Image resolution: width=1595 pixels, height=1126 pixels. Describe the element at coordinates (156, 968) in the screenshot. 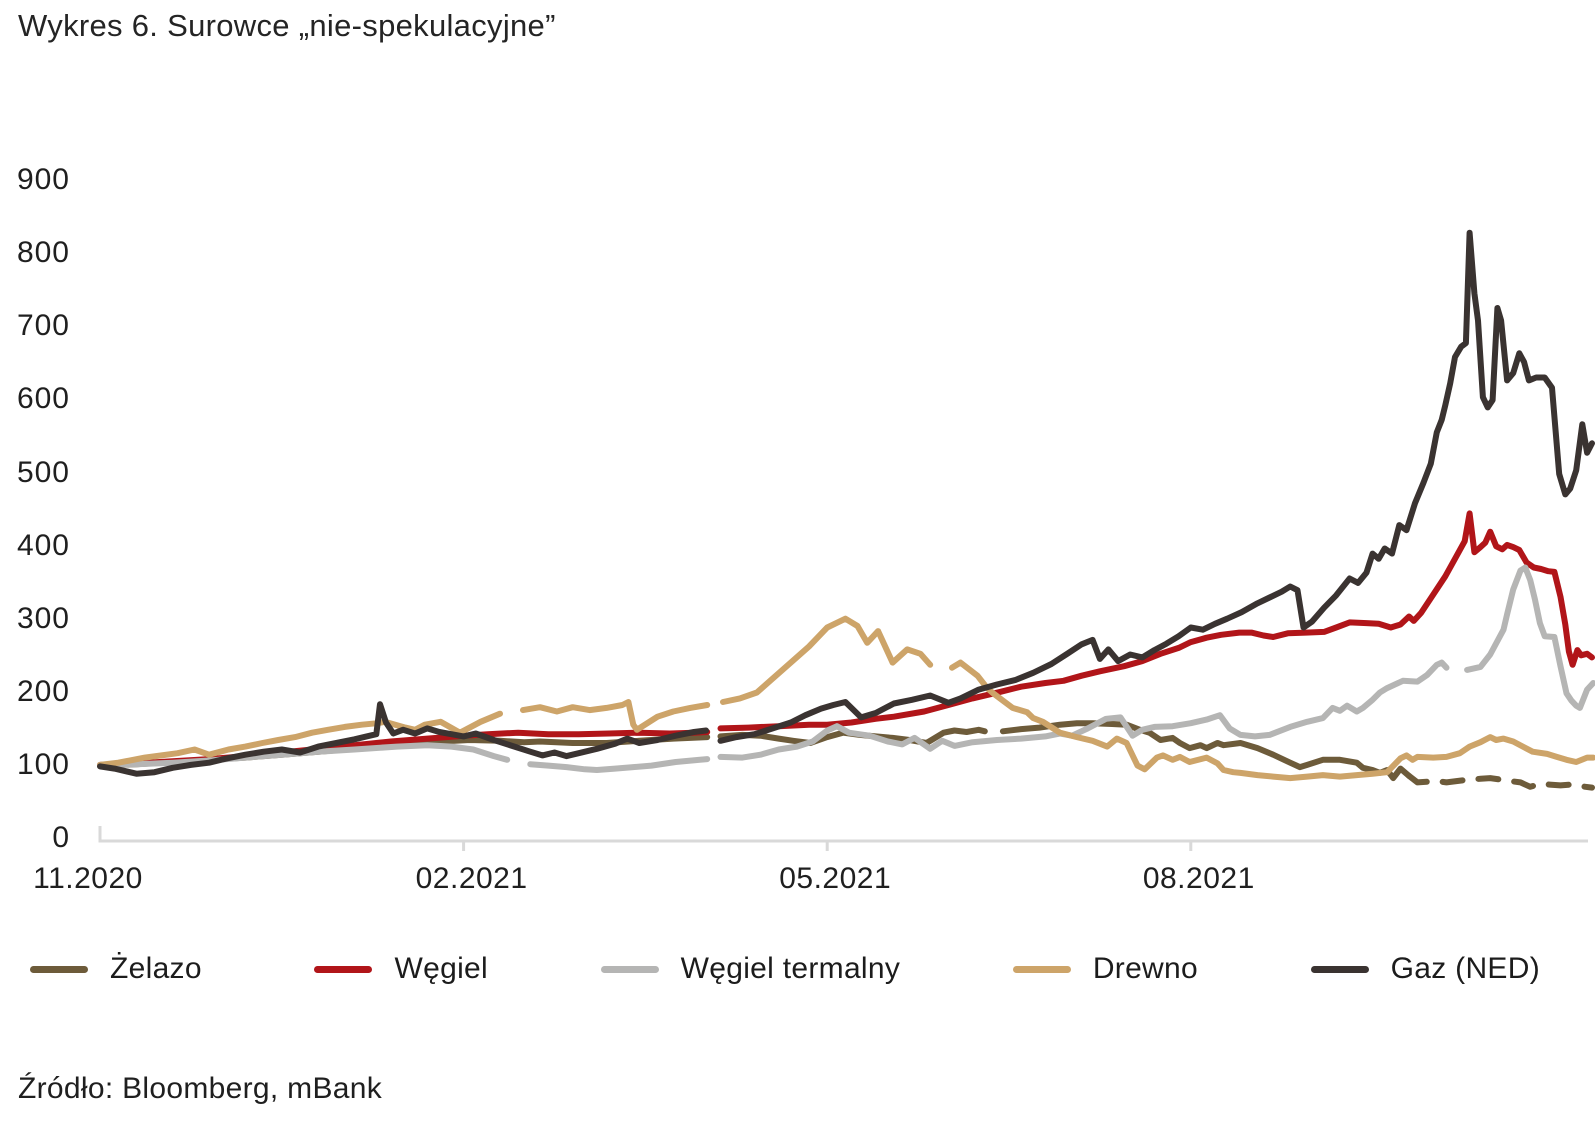

I see `legend-label: Żelazo` at that location.